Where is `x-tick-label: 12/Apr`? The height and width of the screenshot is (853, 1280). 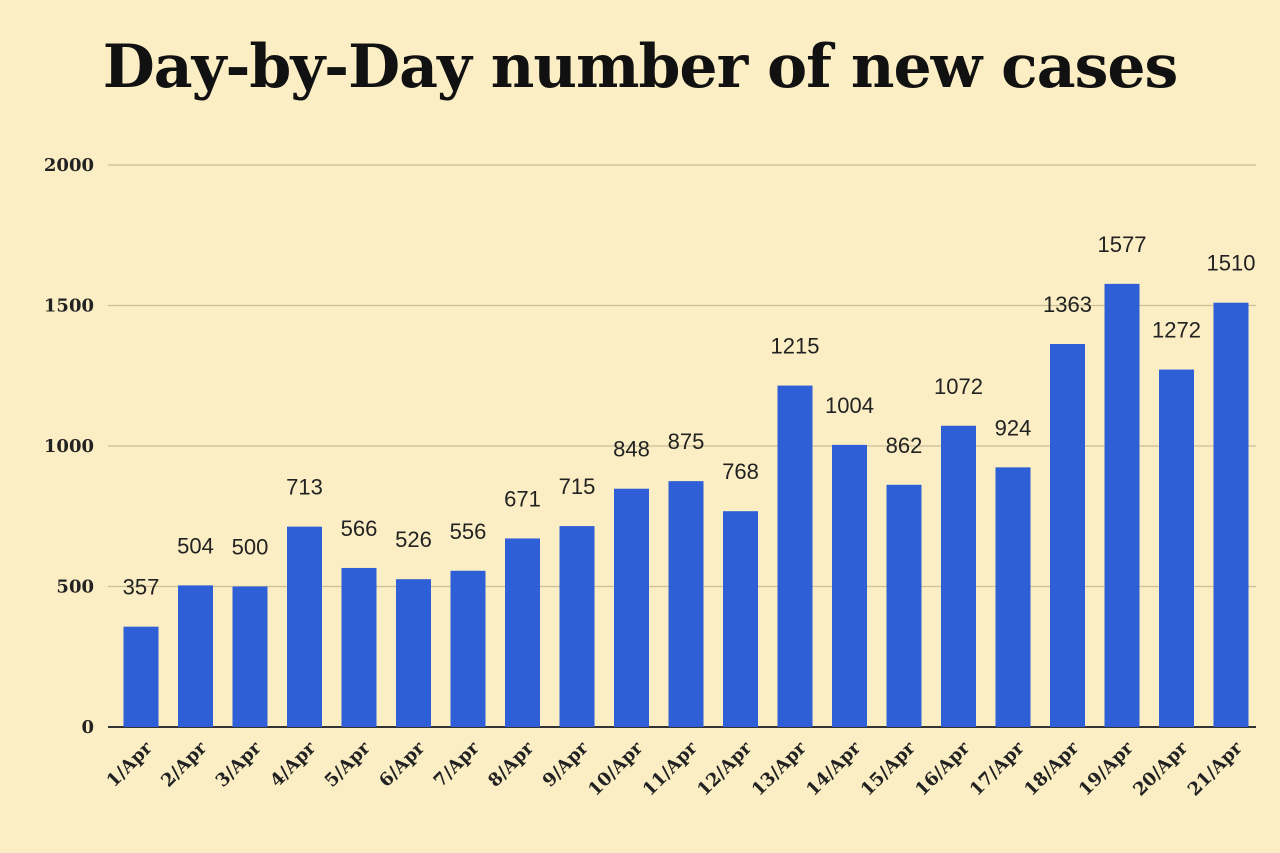 x-tick-label: 12/Apr is located at coordinates (724, 768).